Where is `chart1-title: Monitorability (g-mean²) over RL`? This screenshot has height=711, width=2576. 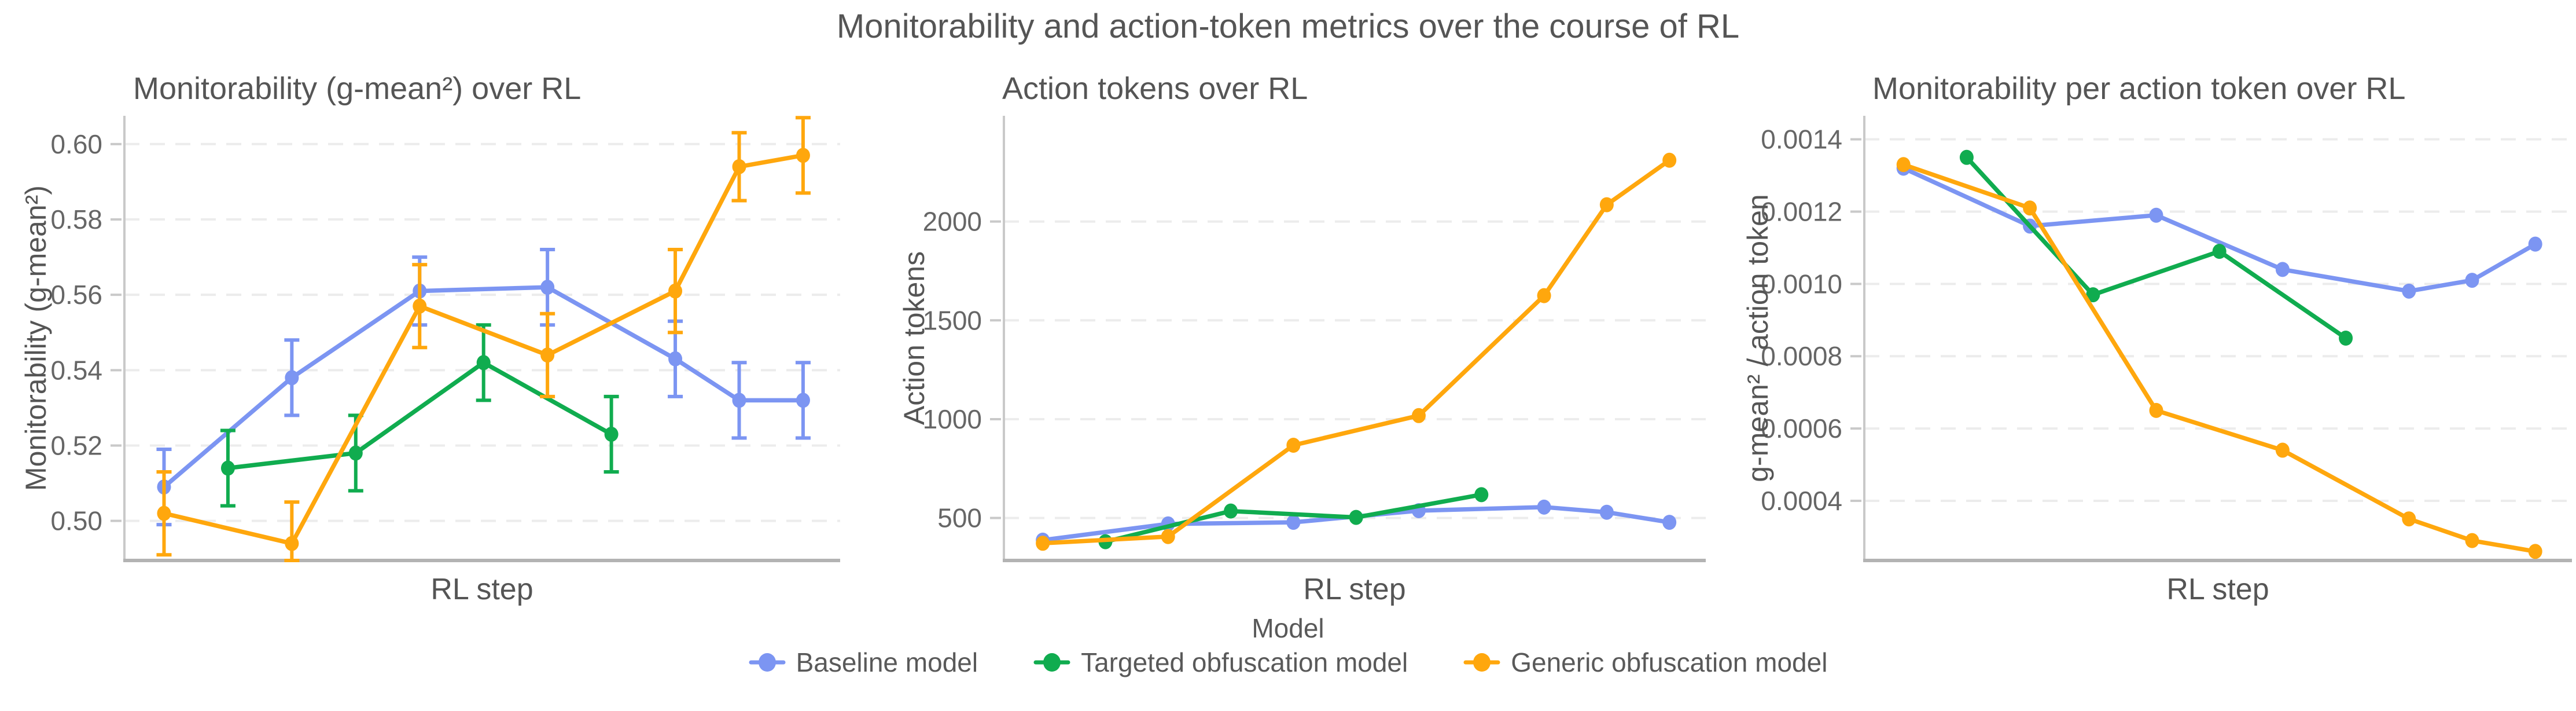
chart1-title: Monitorability (g-mean²) over RL is located at coordinates (357, 89).